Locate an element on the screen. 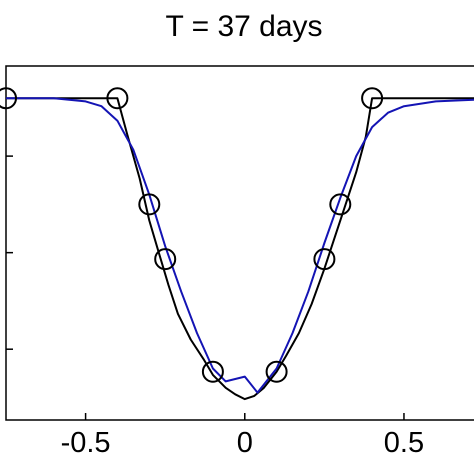  x-tick-label-2: 0.5 is located at coordinates (404, 443).